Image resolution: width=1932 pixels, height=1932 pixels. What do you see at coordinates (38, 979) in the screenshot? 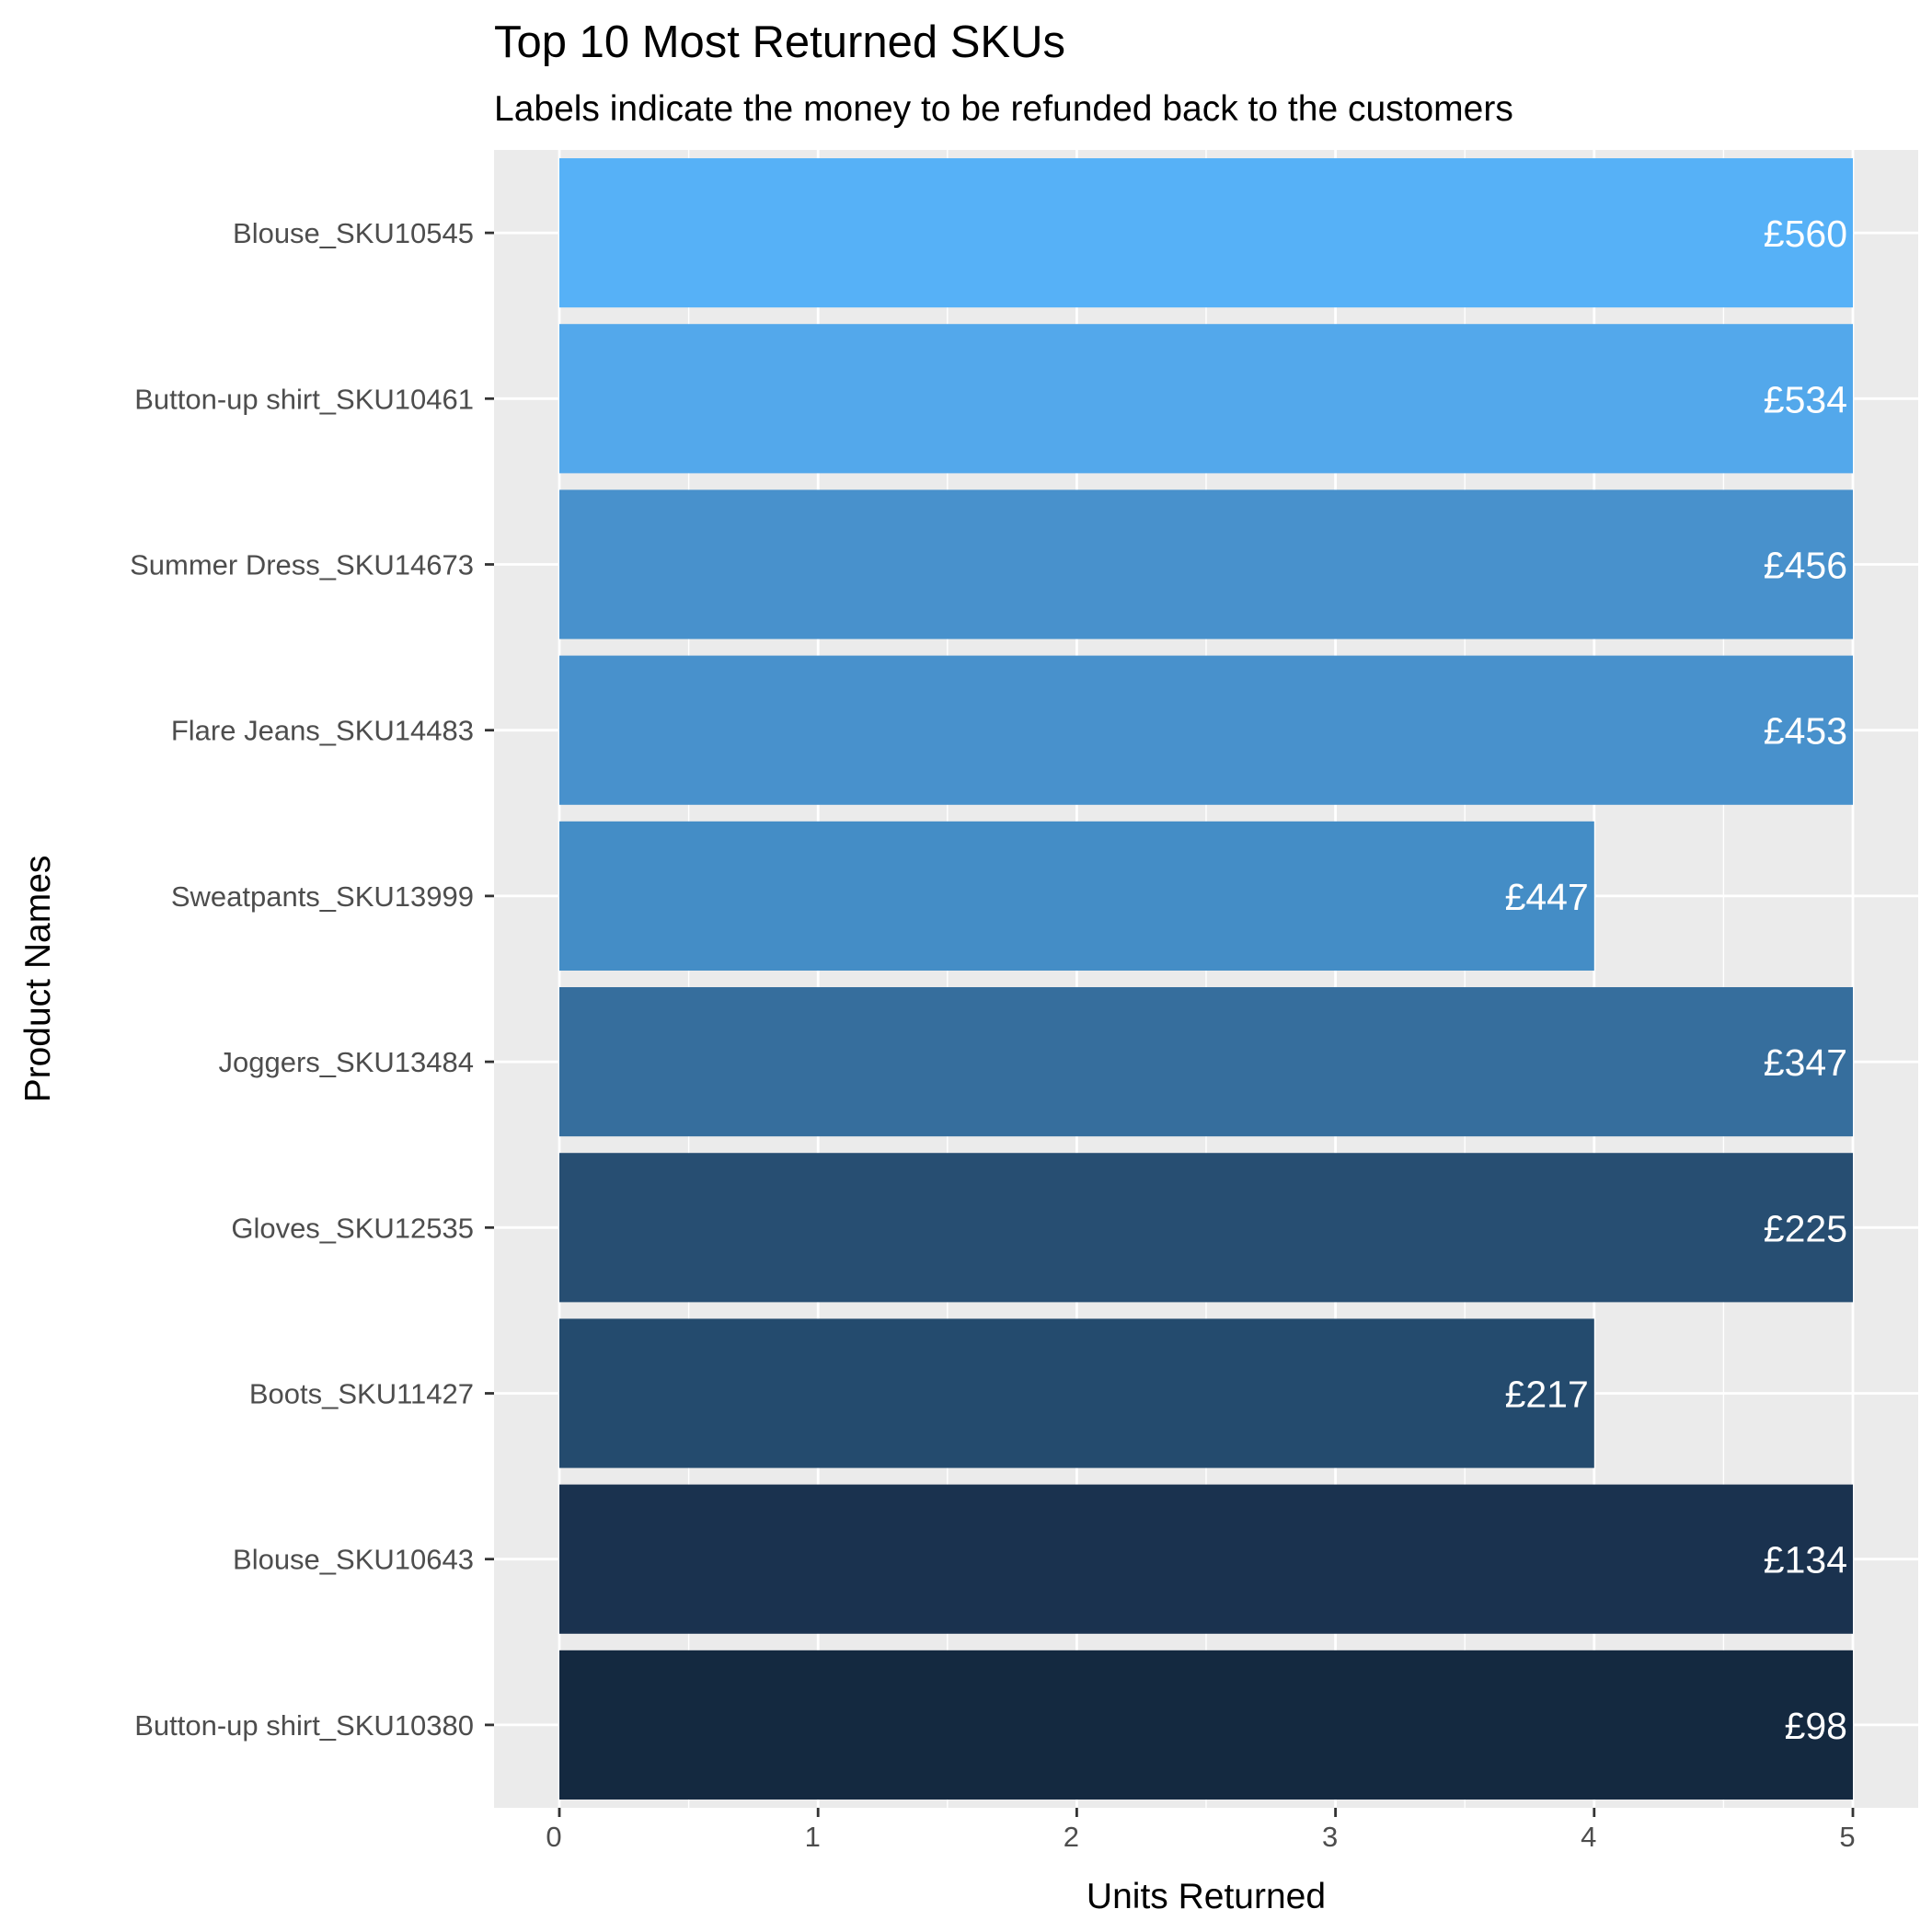
I see `y-axis-title: Product Names` at bounding box center [38, 979].